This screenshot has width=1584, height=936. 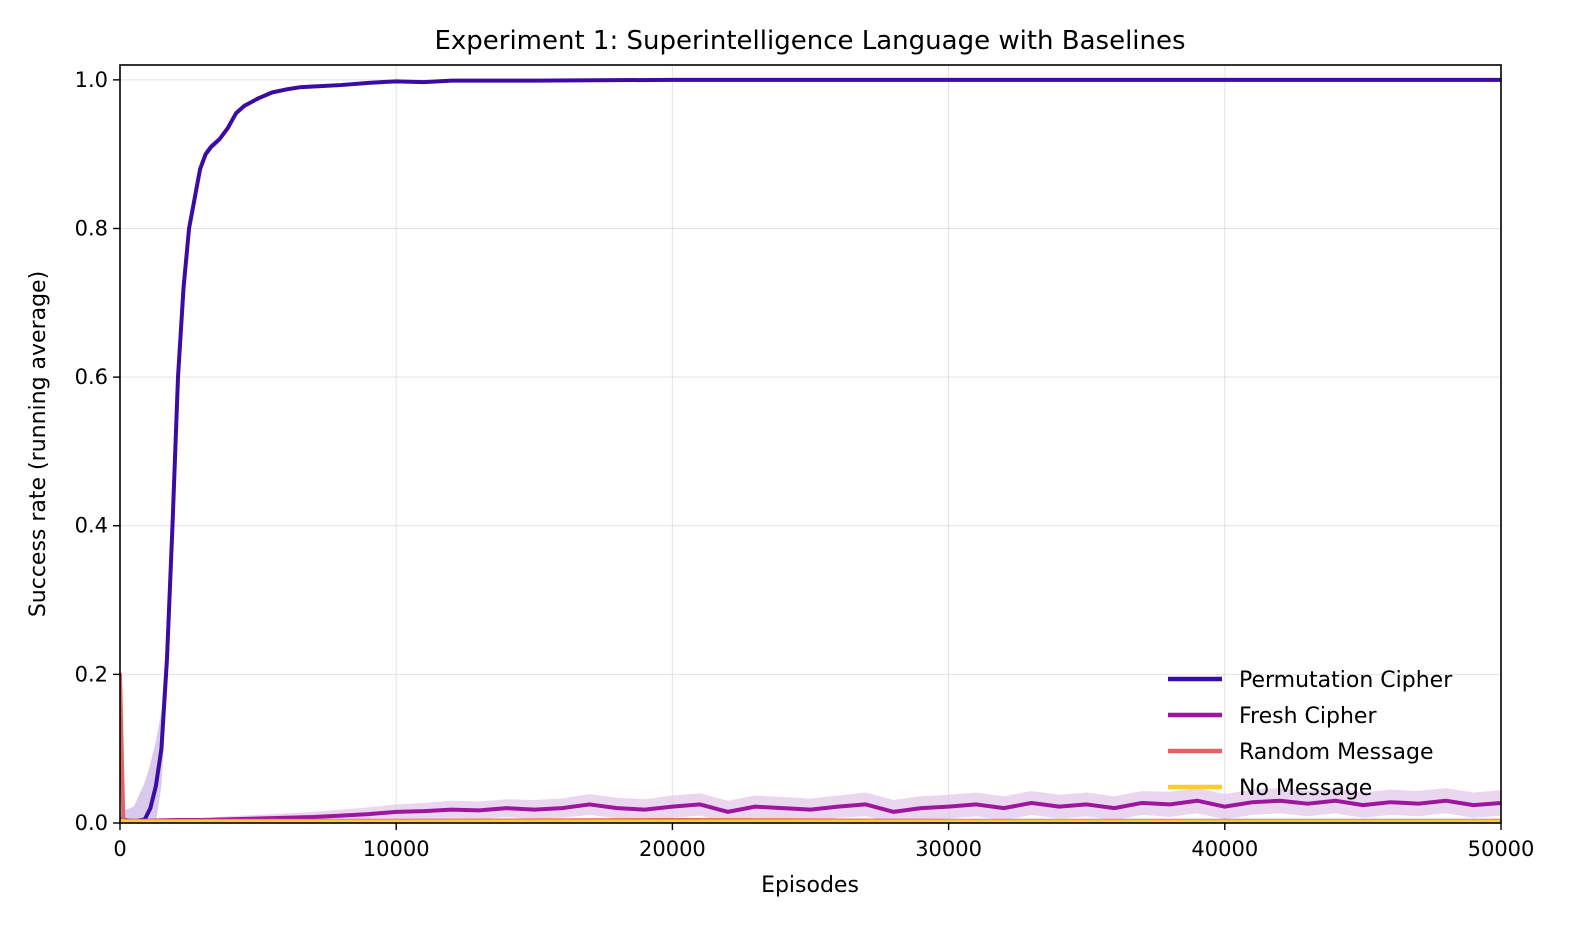 What do you see at coordinates (396, 849) in the screenshot?
I see `x-tick-label: 10000` at bounding box center [396, 849].